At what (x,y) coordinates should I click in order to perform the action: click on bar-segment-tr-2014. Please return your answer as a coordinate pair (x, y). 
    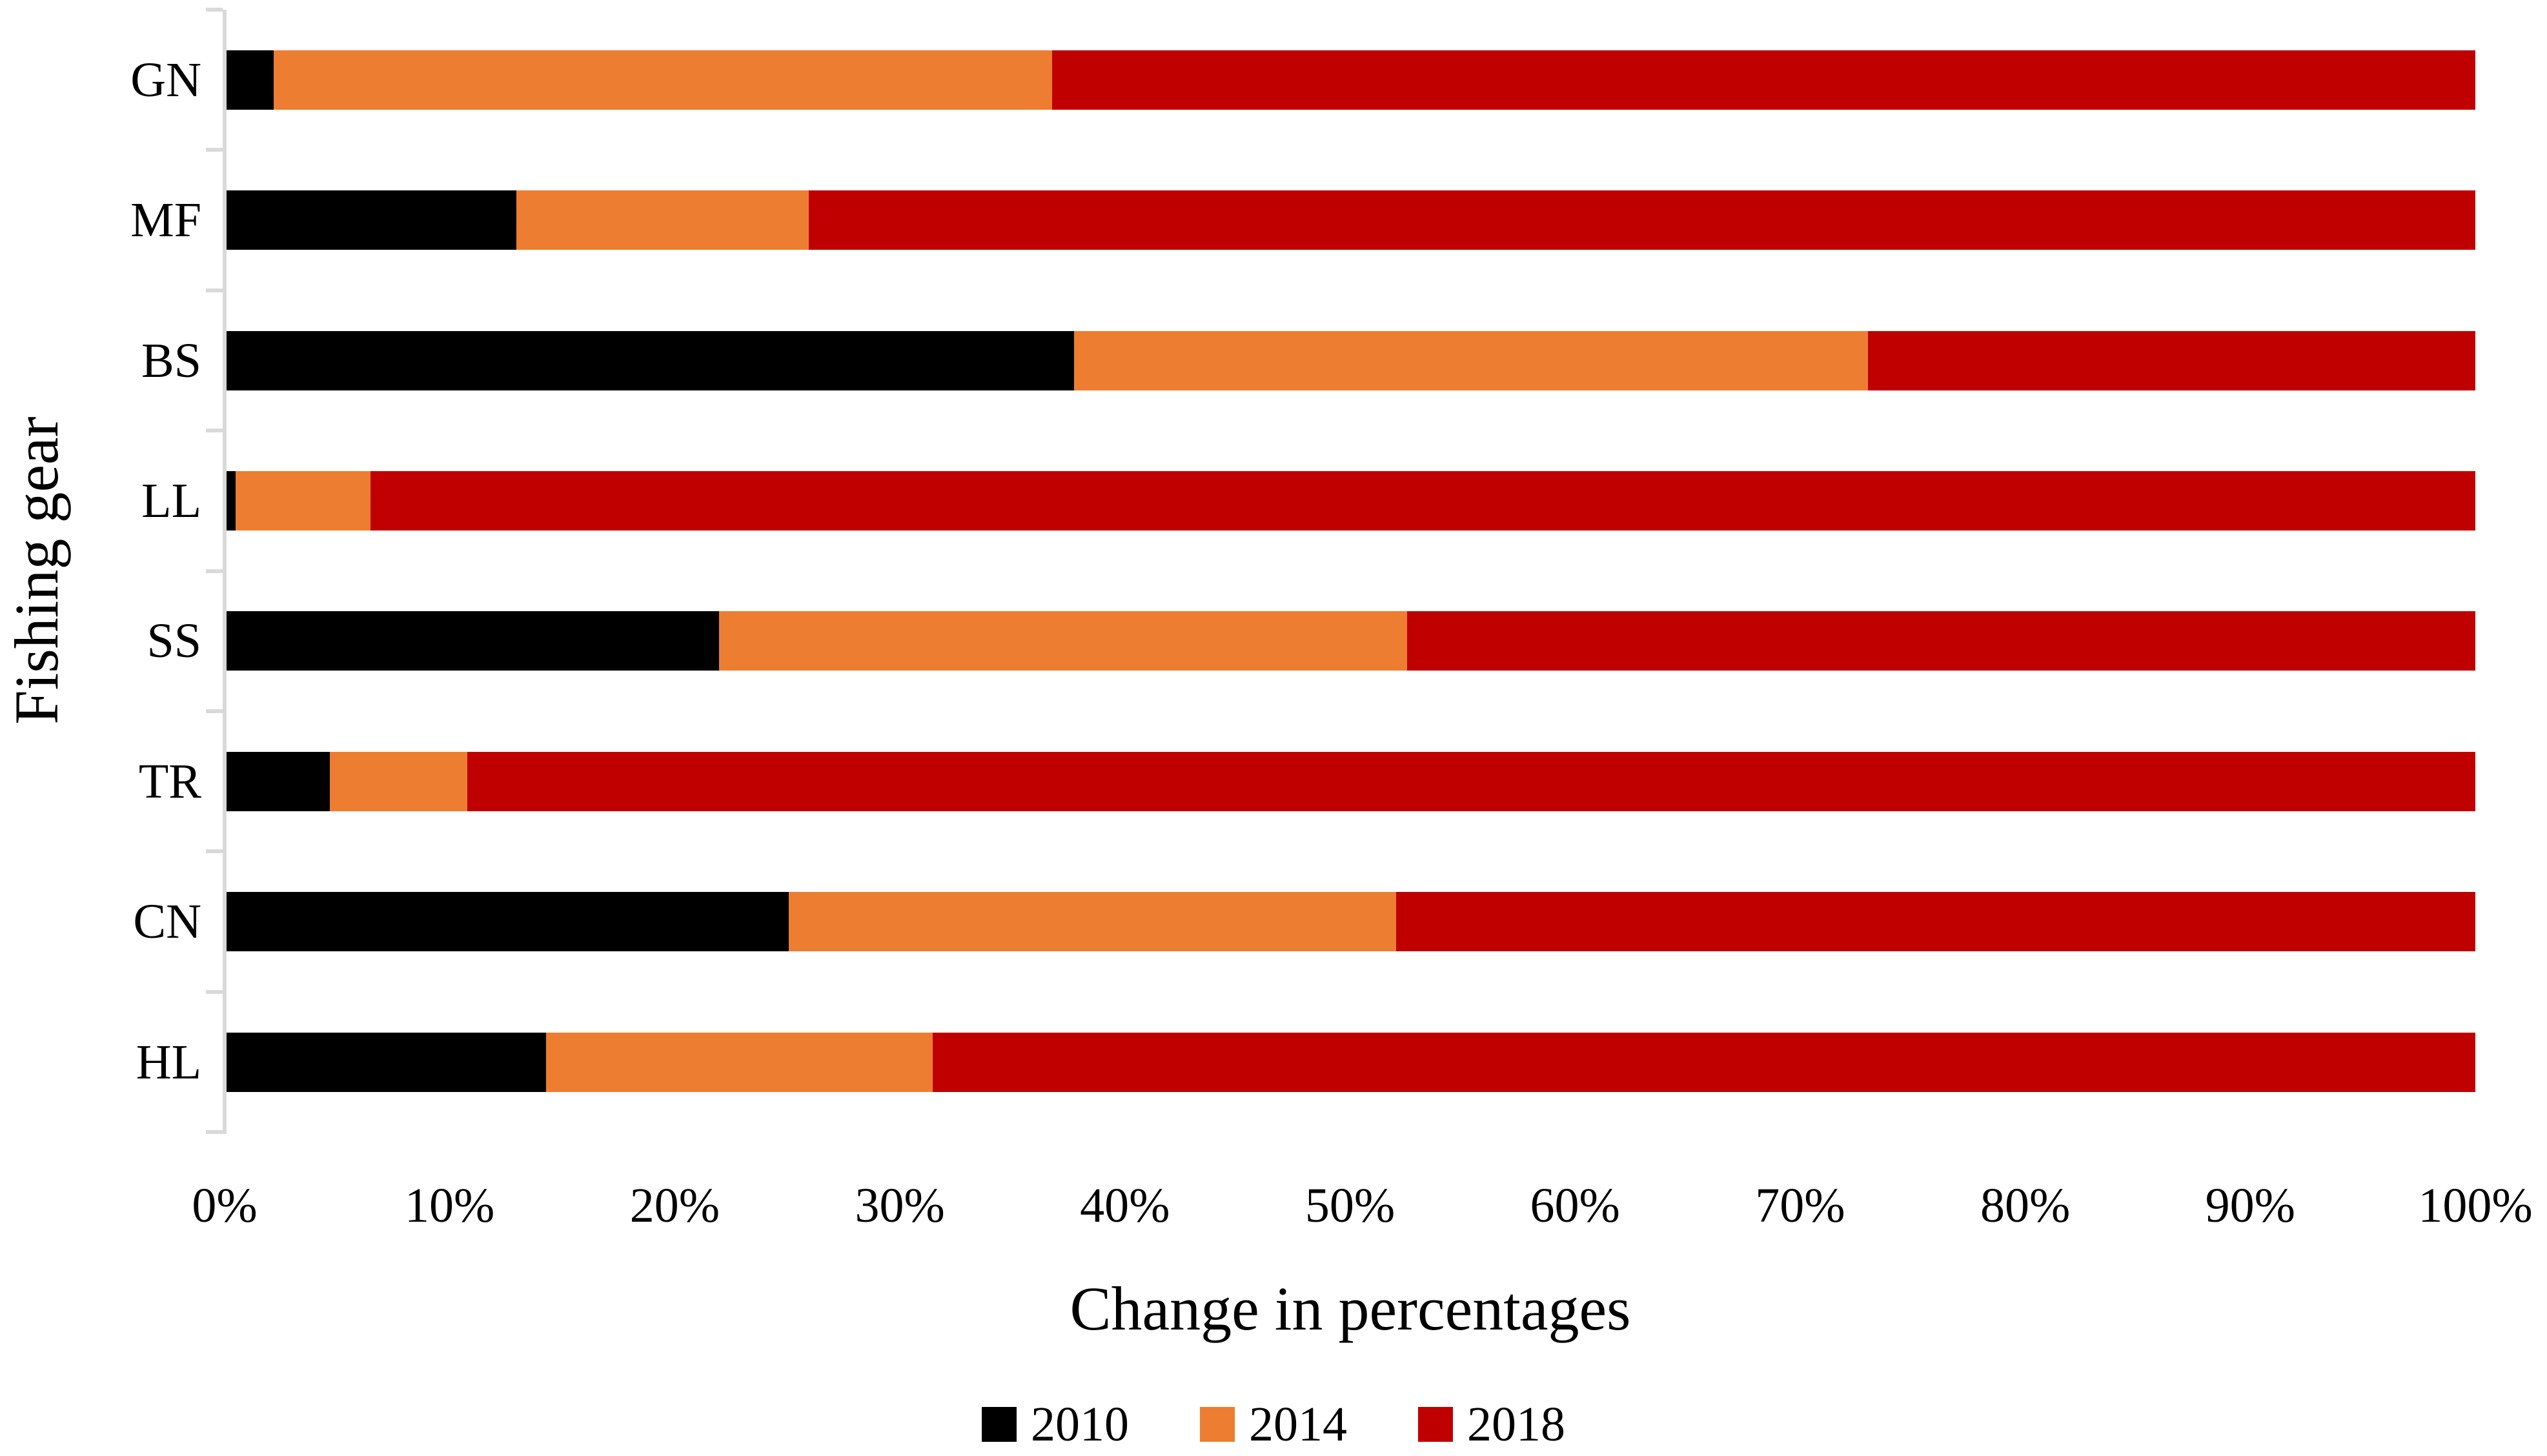
    Looking at the image, I should click on (398, 781).